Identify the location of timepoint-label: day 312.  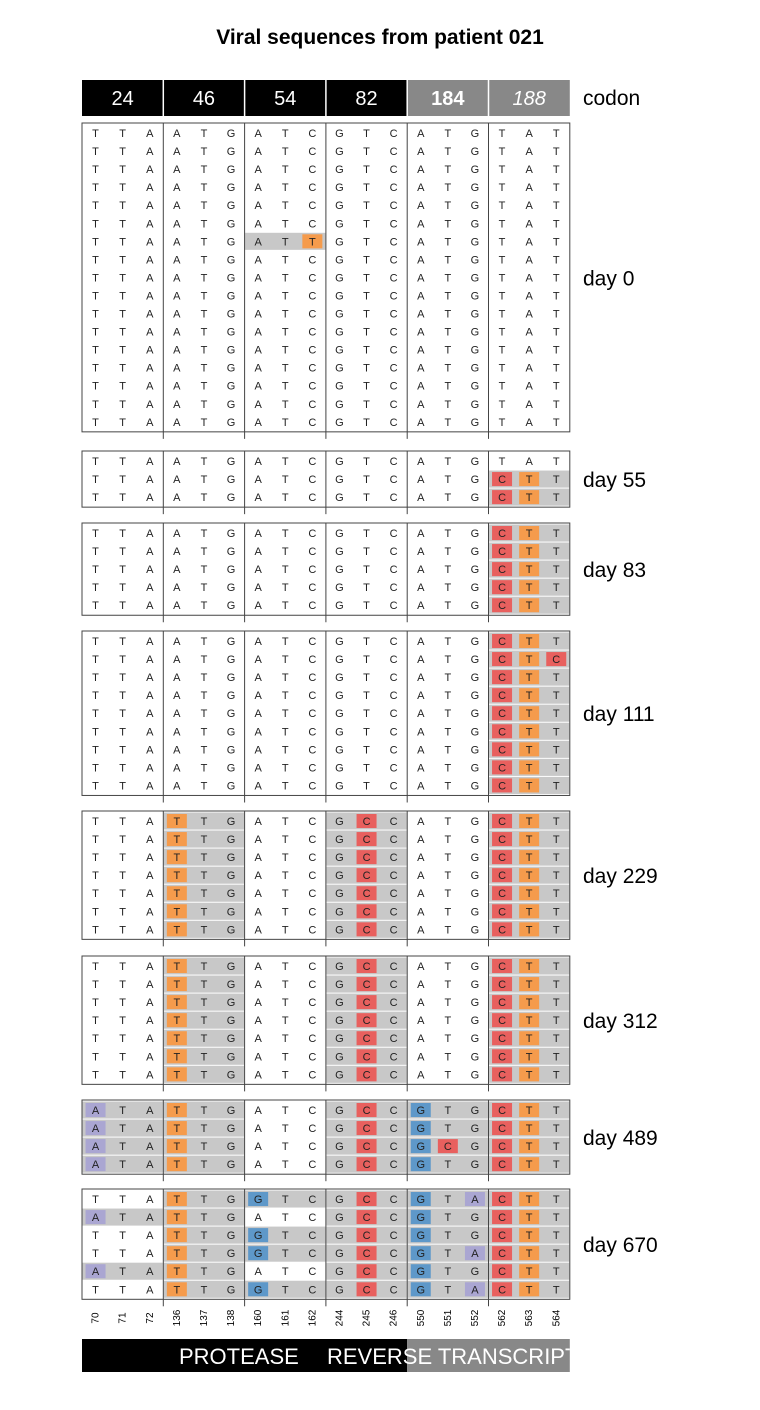
(620, 1021).